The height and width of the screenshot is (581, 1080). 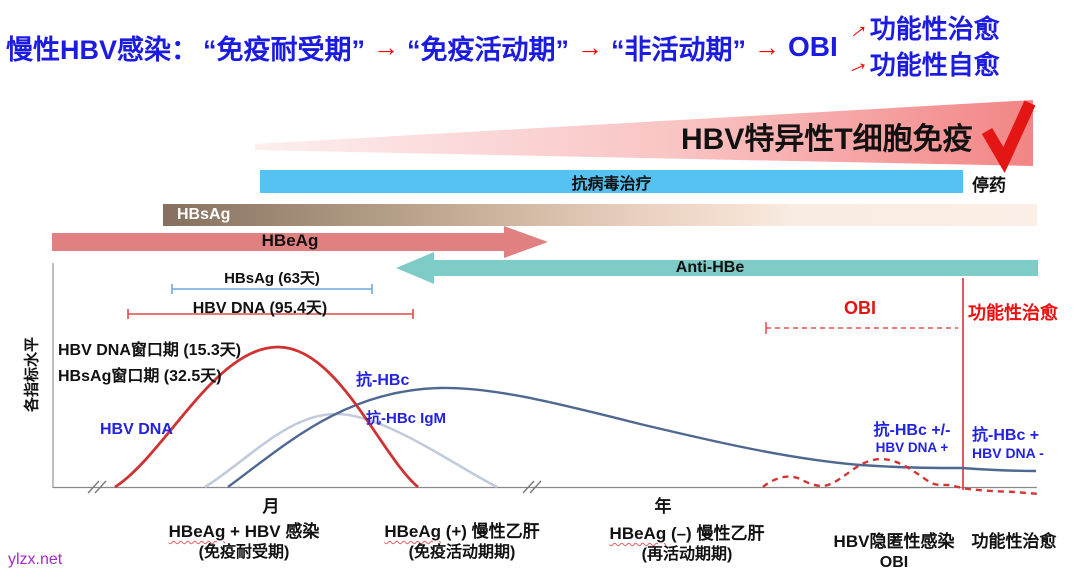 What do you see at coordinates (490, 531) in the screenshot?
I see `phase-text: (+) 慢性乙肝` at bounding box center [490, 531].